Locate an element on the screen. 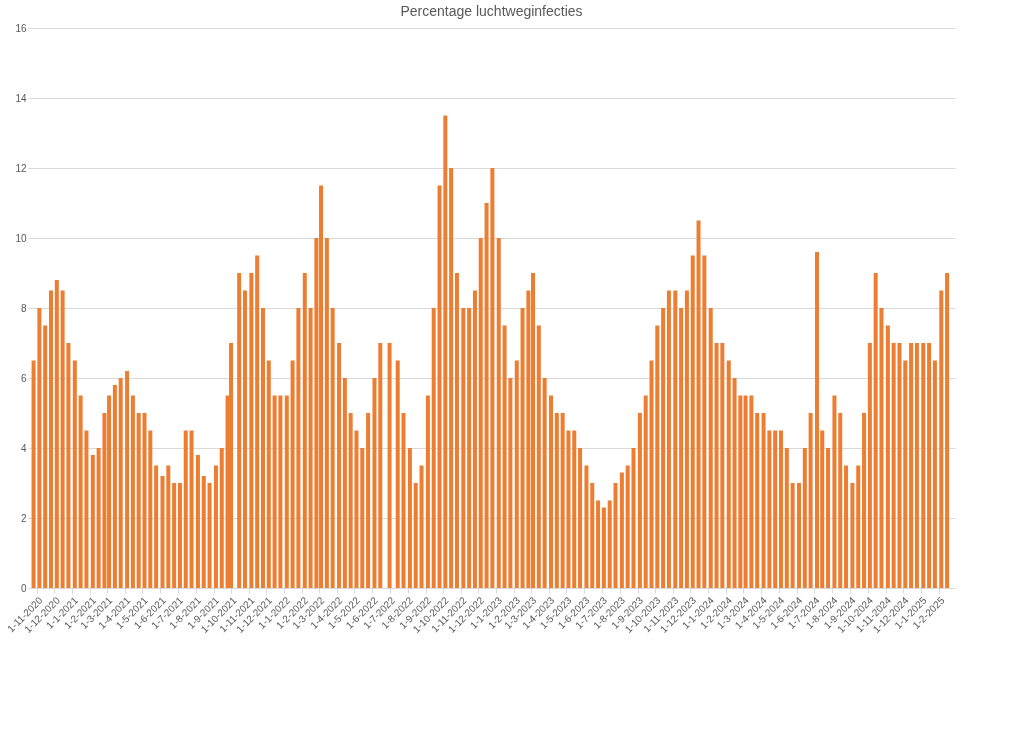 This screenshot has width=1024, height=737. y-tick-label: 8 is located at coordinates (23, 308).